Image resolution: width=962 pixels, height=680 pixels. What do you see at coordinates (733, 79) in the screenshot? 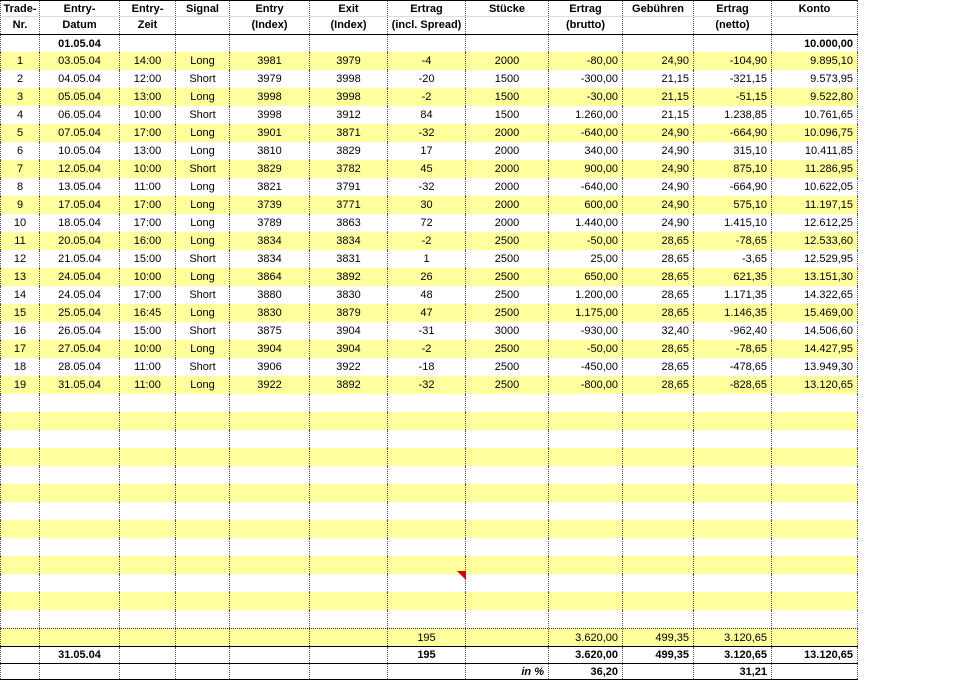
I see `cell-ertrag-netto: -321,15` at bounding box center [733, 79].